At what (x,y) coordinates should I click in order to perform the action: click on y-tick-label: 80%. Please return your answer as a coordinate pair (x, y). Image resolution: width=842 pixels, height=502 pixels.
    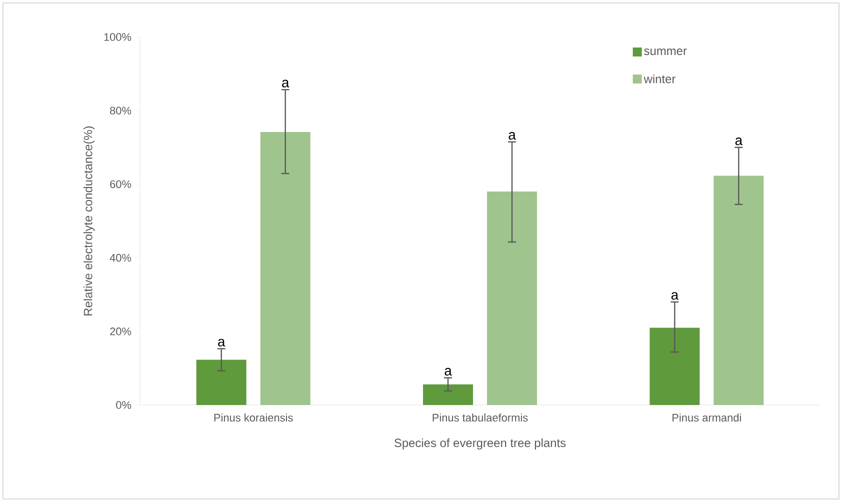
    Looking at the image, I should click on (121, 110).